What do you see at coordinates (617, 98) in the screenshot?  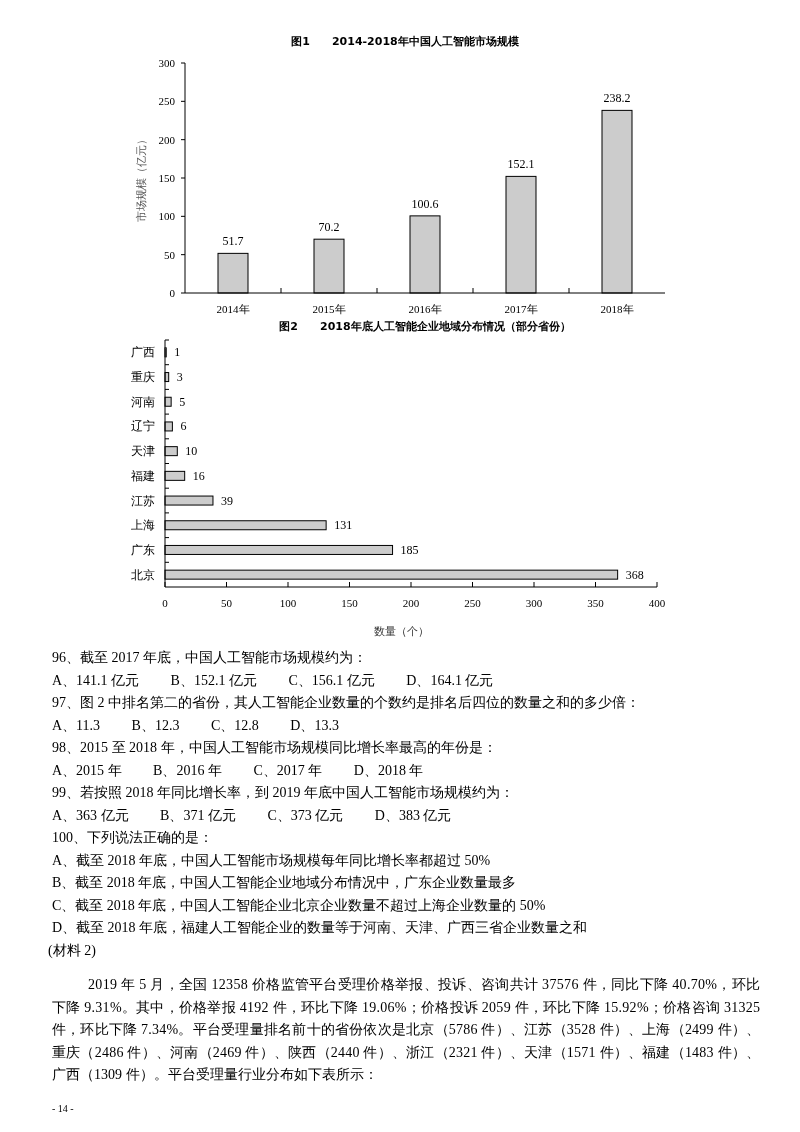 I see `data-label: 238.2` at bounding box center [617, 98].